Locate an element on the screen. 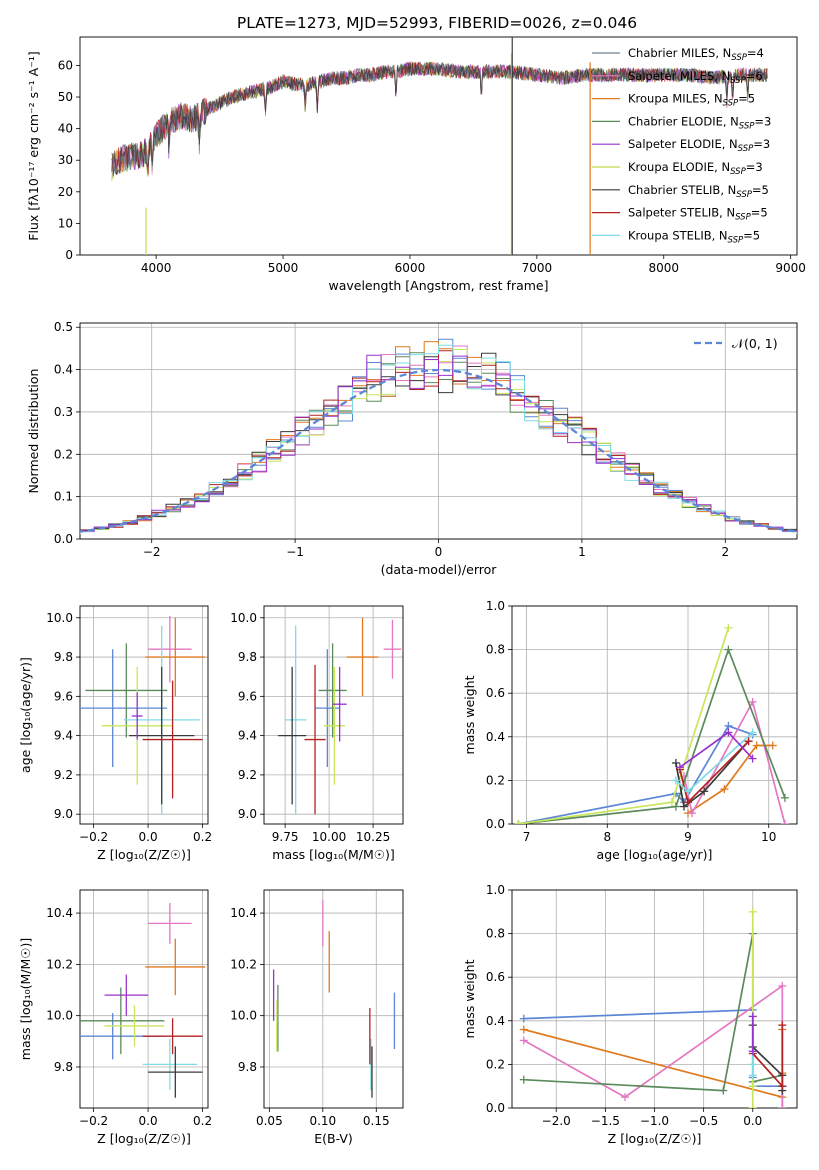 The width and height of the screenshot is (819, 1170). x-axis-label: (data-model)/error is located at coordinates (439, 569).